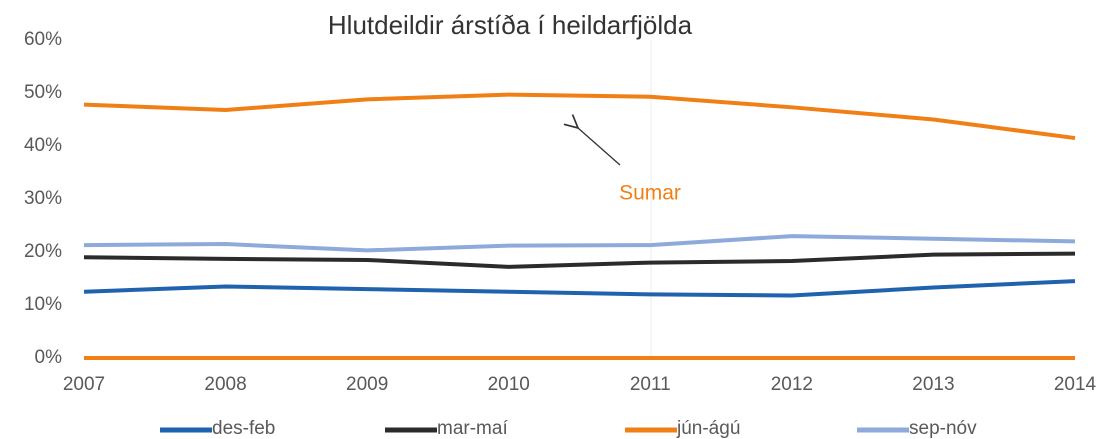 Image resolution: width=1109 pixels, height=439 pixels. What do you see at coordinates (43, 92) in the screenshot?
I see `y-tick-label: 50%` at bounding box center [43, 92].